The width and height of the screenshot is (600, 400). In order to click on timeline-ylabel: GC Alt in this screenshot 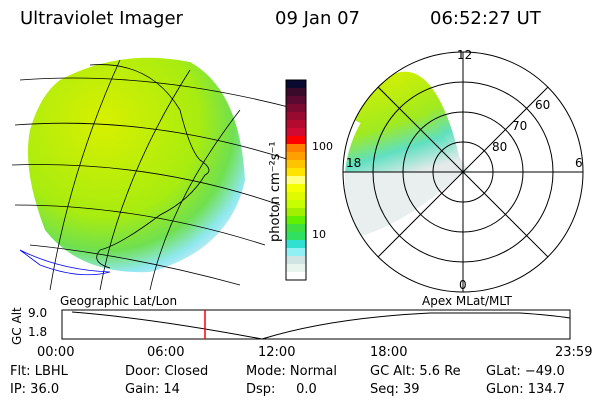, I will do `click(17, 326)`.